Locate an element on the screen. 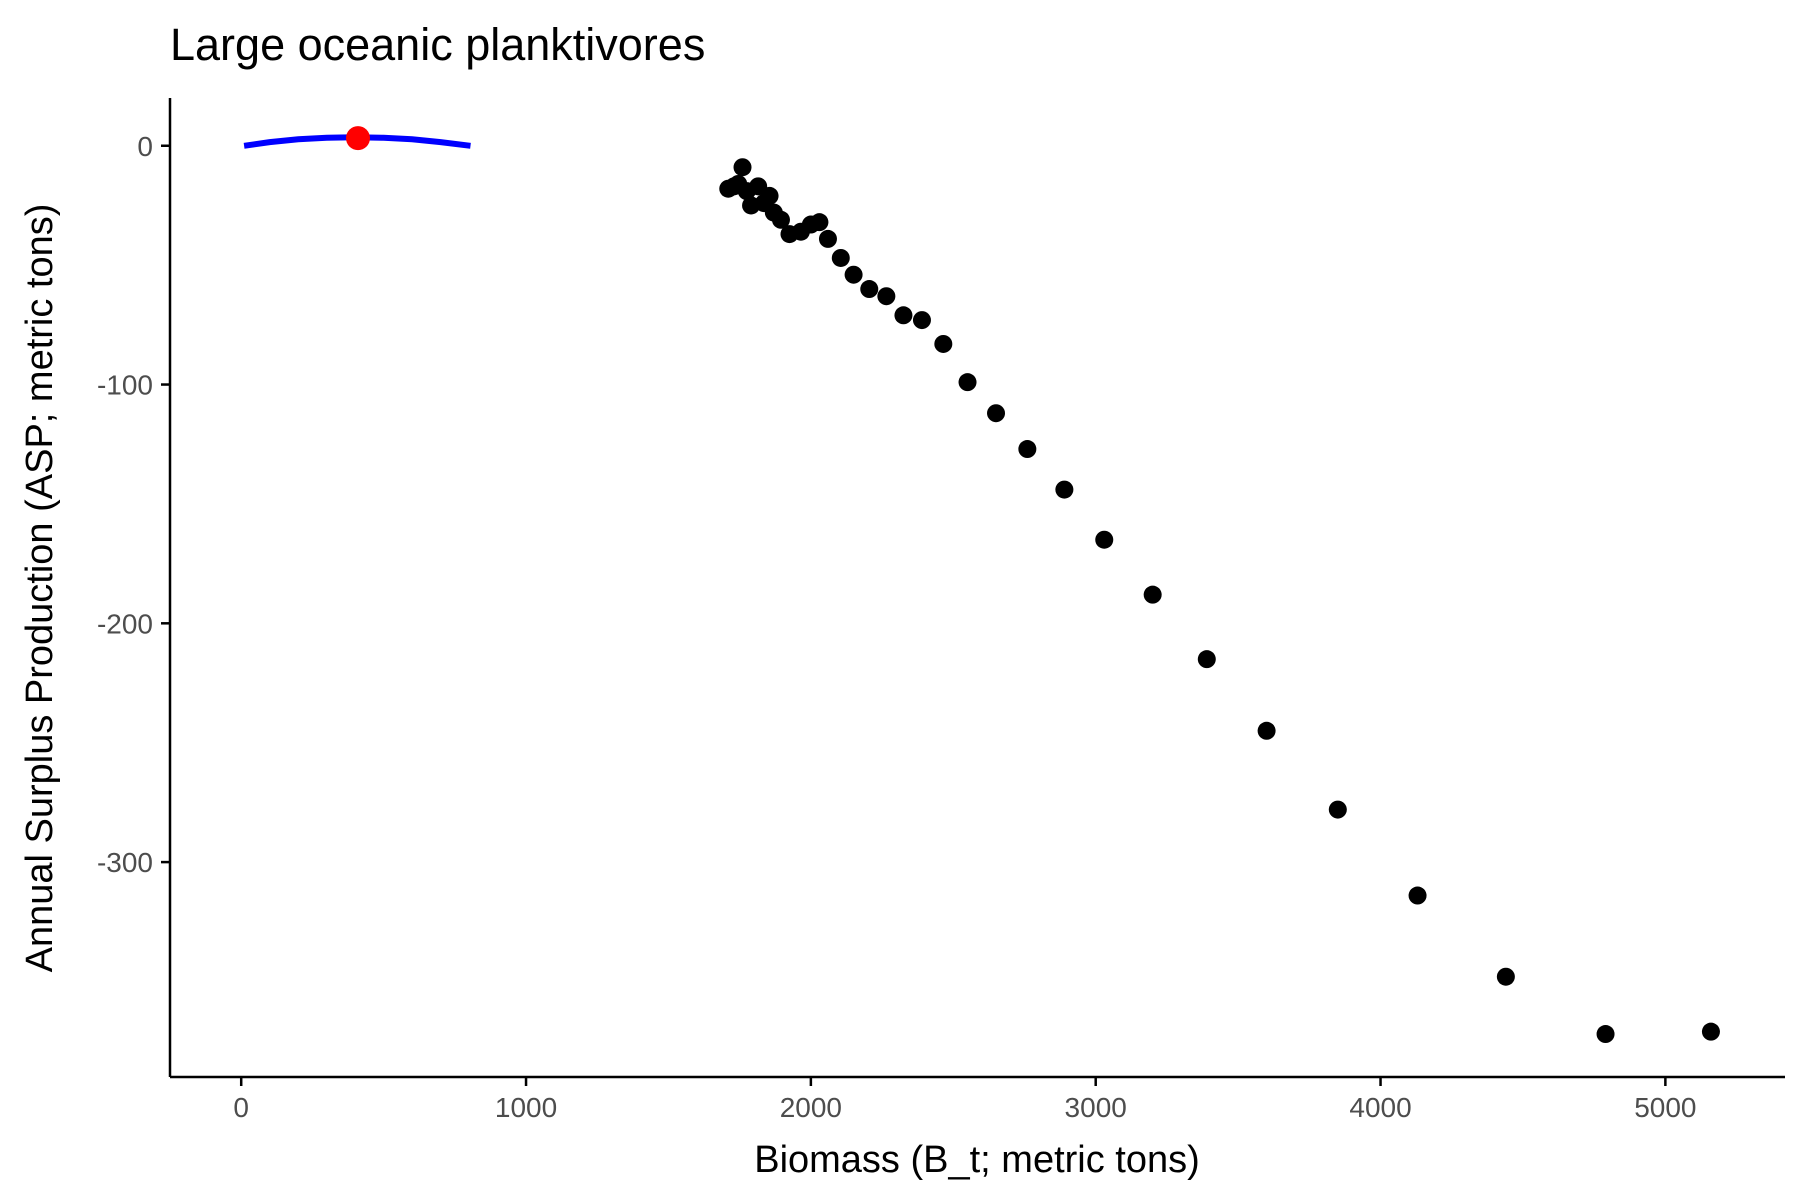  x-tick-label: 5000 is located at coordinates (1665, 1107).